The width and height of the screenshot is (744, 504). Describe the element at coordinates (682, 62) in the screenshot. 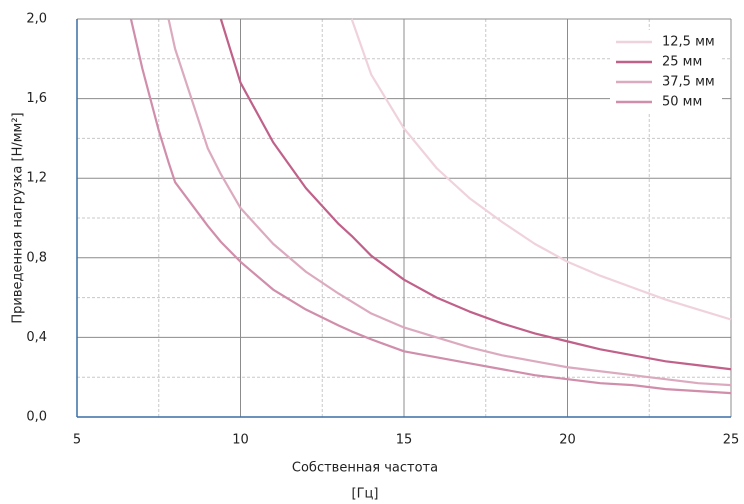

I see `legend-label: 25 мм` at that location.